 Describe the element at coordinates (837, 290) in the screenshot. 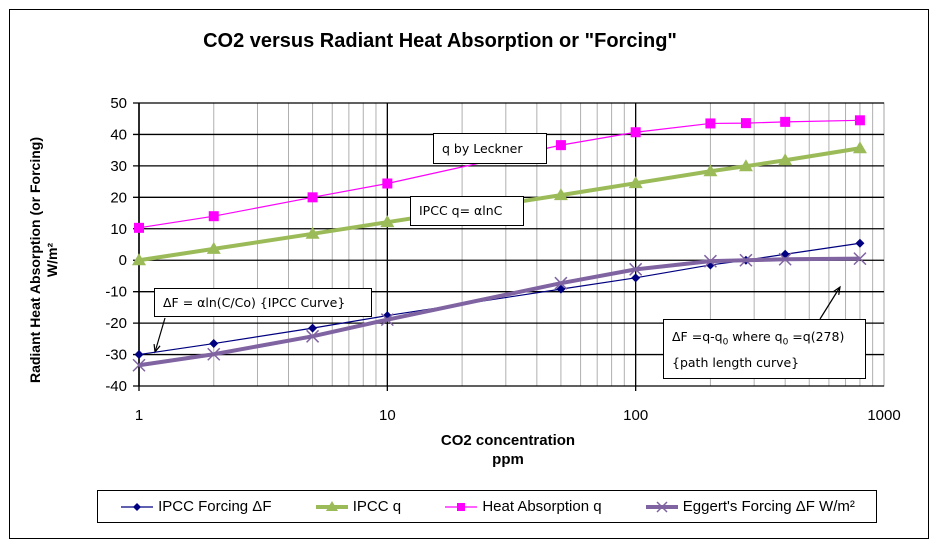

I see `arrow-path-length-curve-head` at that location.